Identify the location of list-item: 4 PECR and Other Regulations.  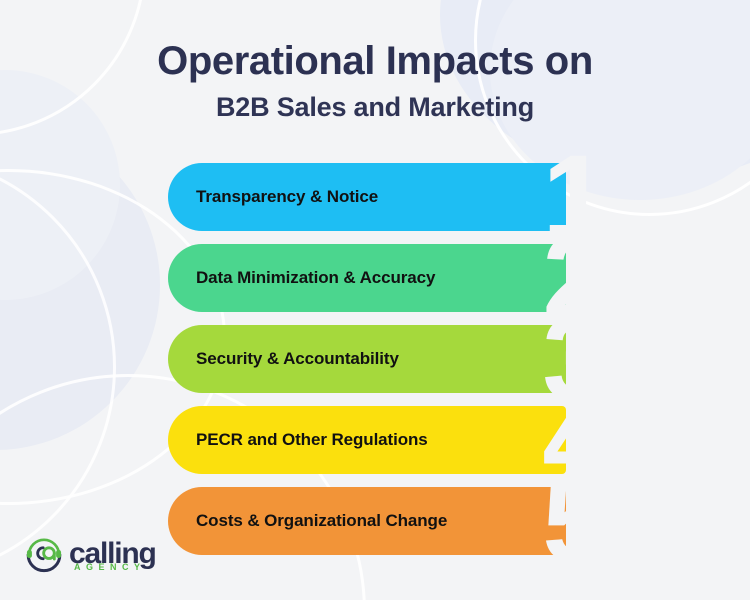
(388, 440).